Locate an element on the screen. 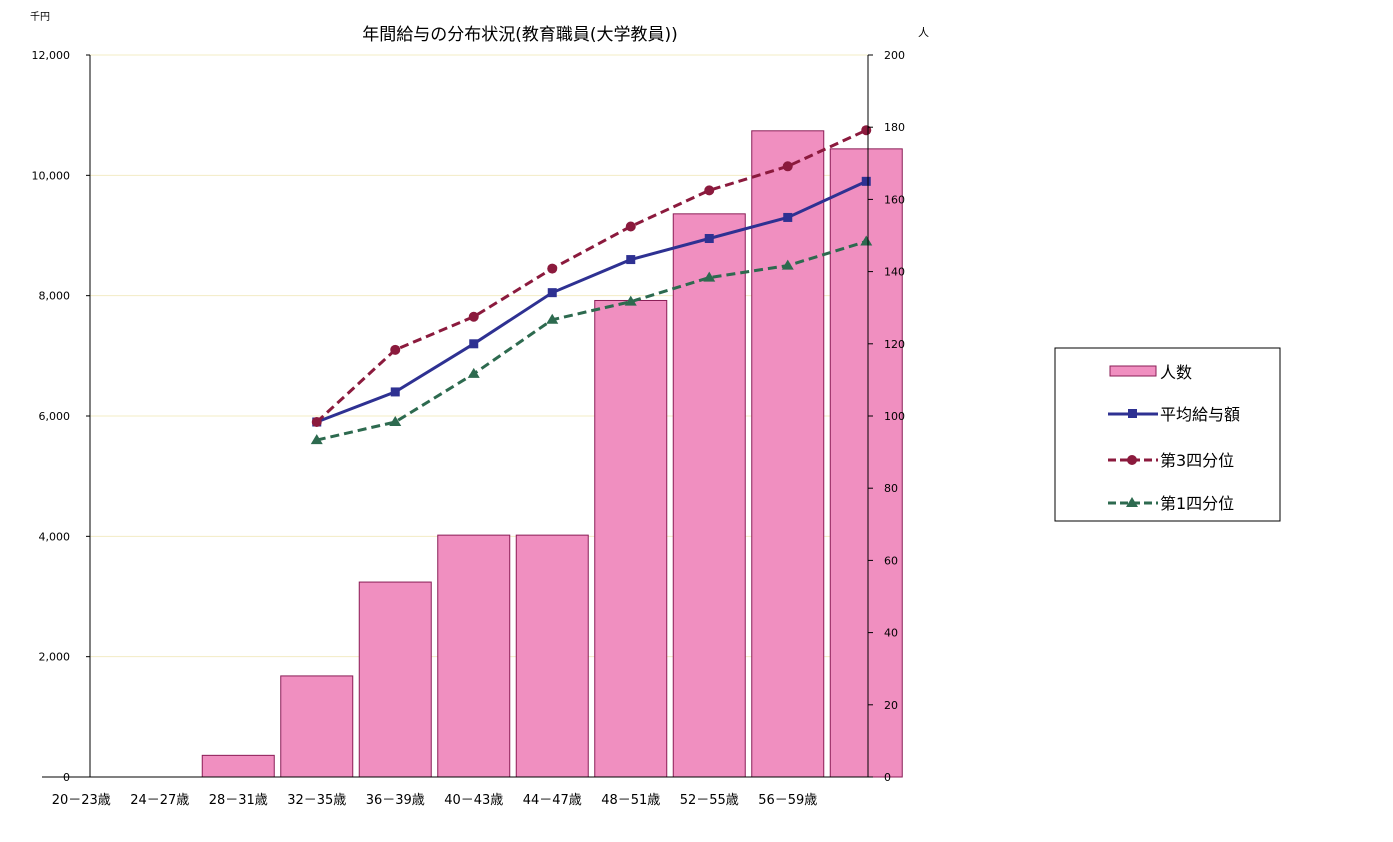 This screenshot has width=1393, height=842. right-tick-label: 180 is located at coordinates (894, 127).